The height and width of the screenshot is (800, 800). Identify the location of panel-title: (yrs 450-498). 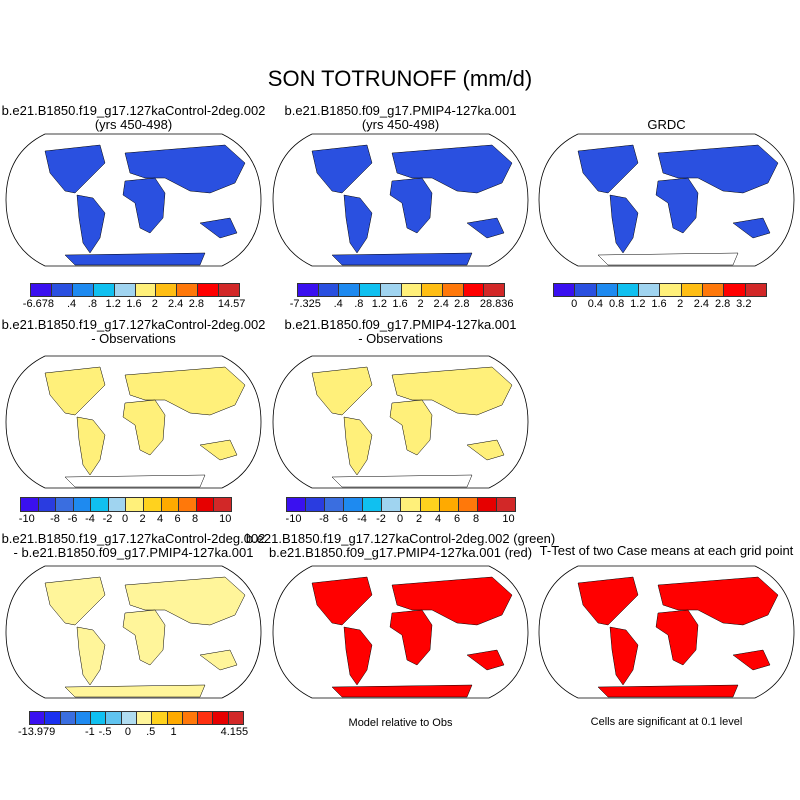
(400, 124).